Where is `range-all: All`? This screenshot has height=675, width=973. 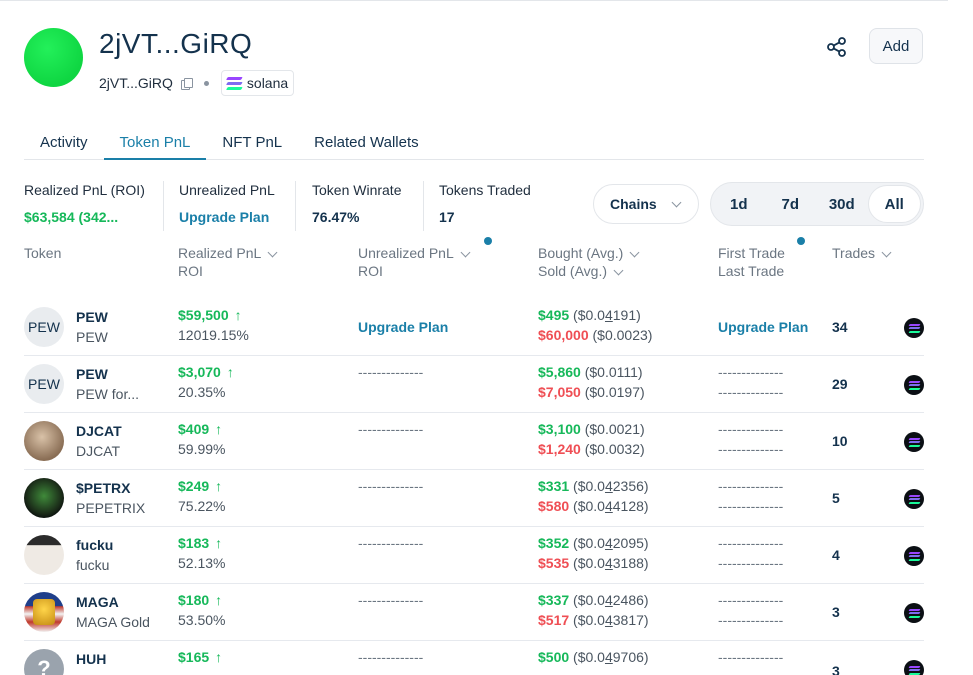 range-all: All is located at coordinates (894, 204).